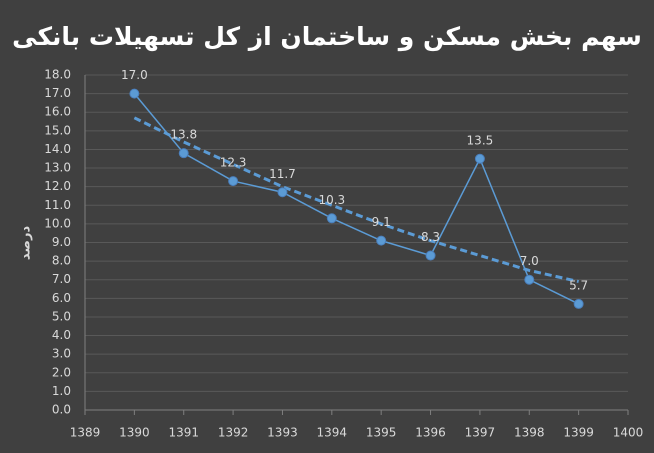  I want to click on y-tick-label: 8.0, so click(61, 261).